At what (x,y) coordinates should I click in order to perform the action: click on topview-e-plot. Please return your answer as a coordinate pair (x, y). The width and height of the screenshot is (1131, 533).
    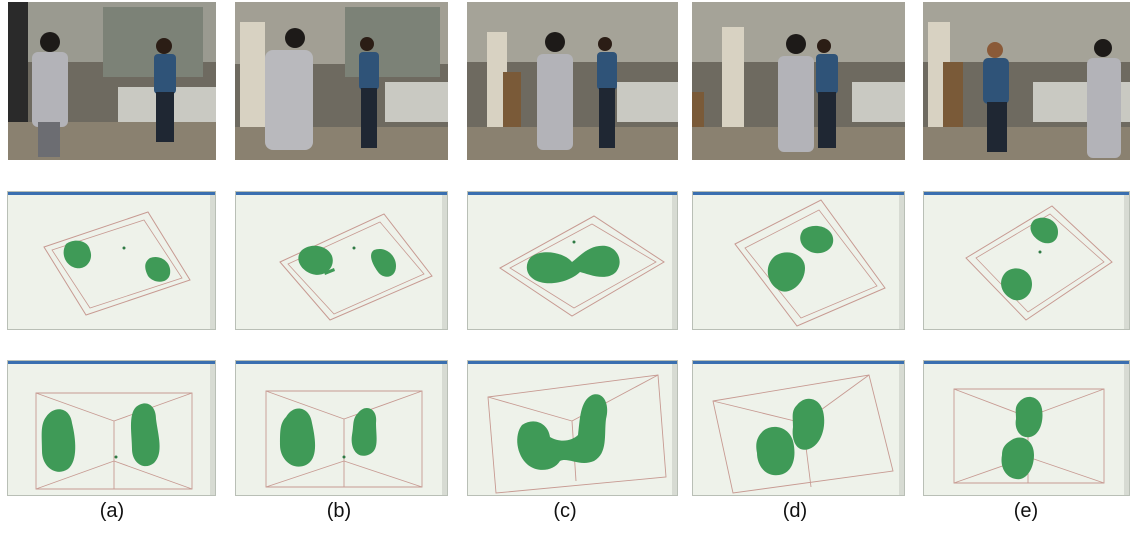
    Looking at the image, I should click on (1039, 263).